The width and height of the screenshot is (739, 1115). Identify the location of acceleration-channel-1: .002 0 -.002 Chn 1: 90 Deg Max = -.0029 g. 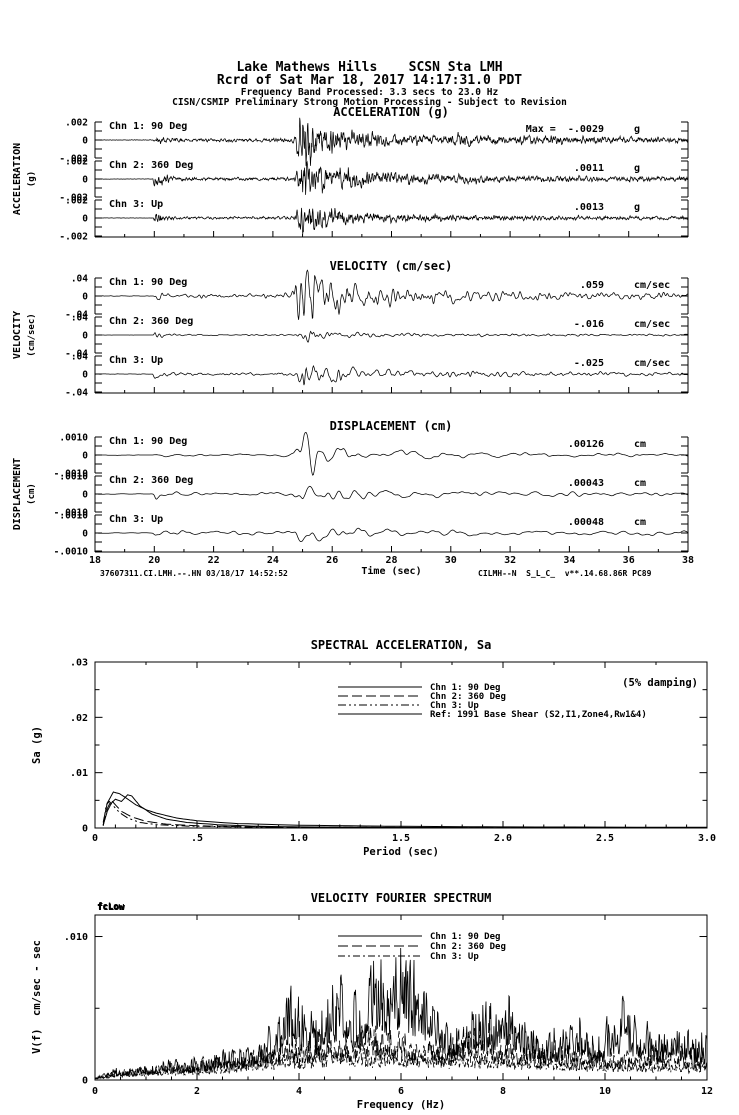
(374, 142).